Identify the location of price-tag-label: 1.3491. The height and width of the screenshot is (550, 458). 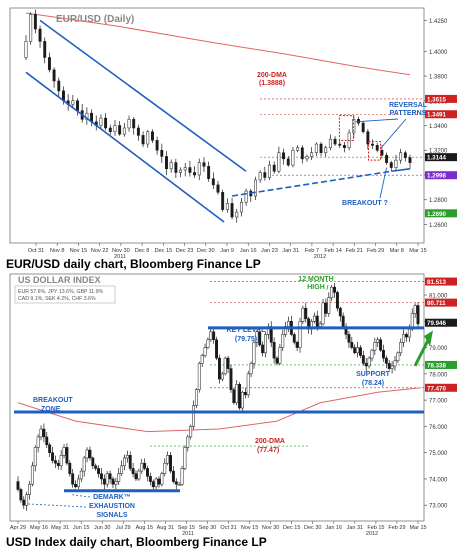
(436, 115).